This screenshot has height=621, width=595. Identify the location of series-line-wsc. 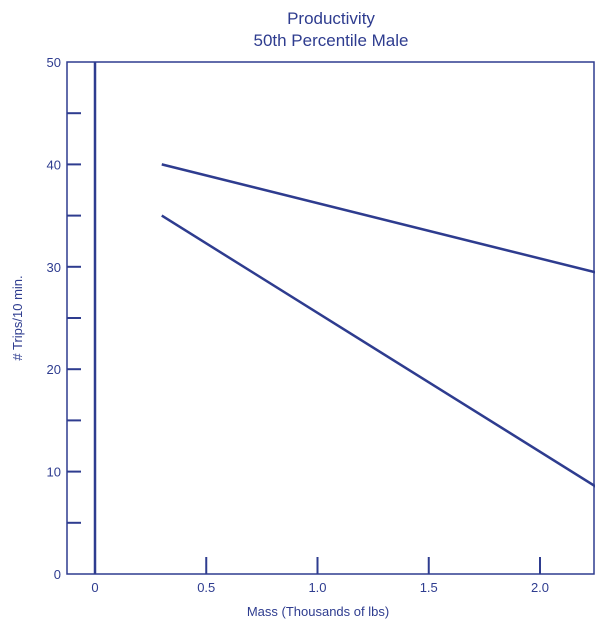
(378, 218).